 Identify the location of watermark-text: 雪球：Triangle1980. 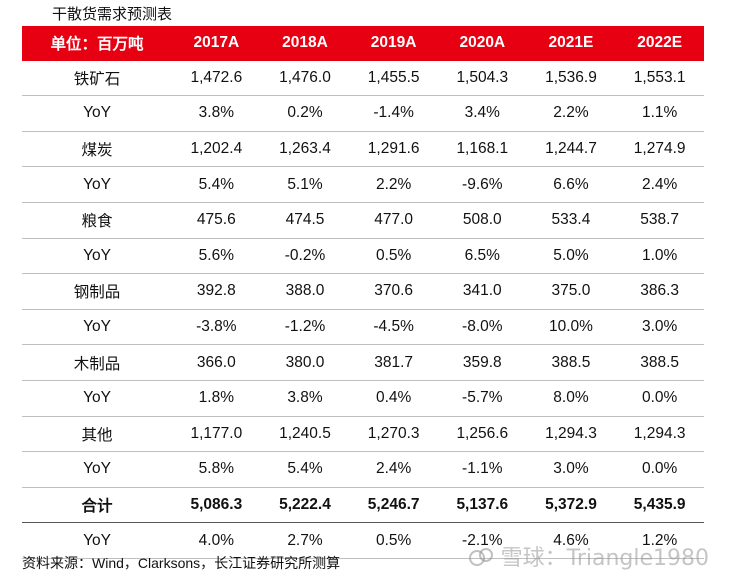
(604, 558).